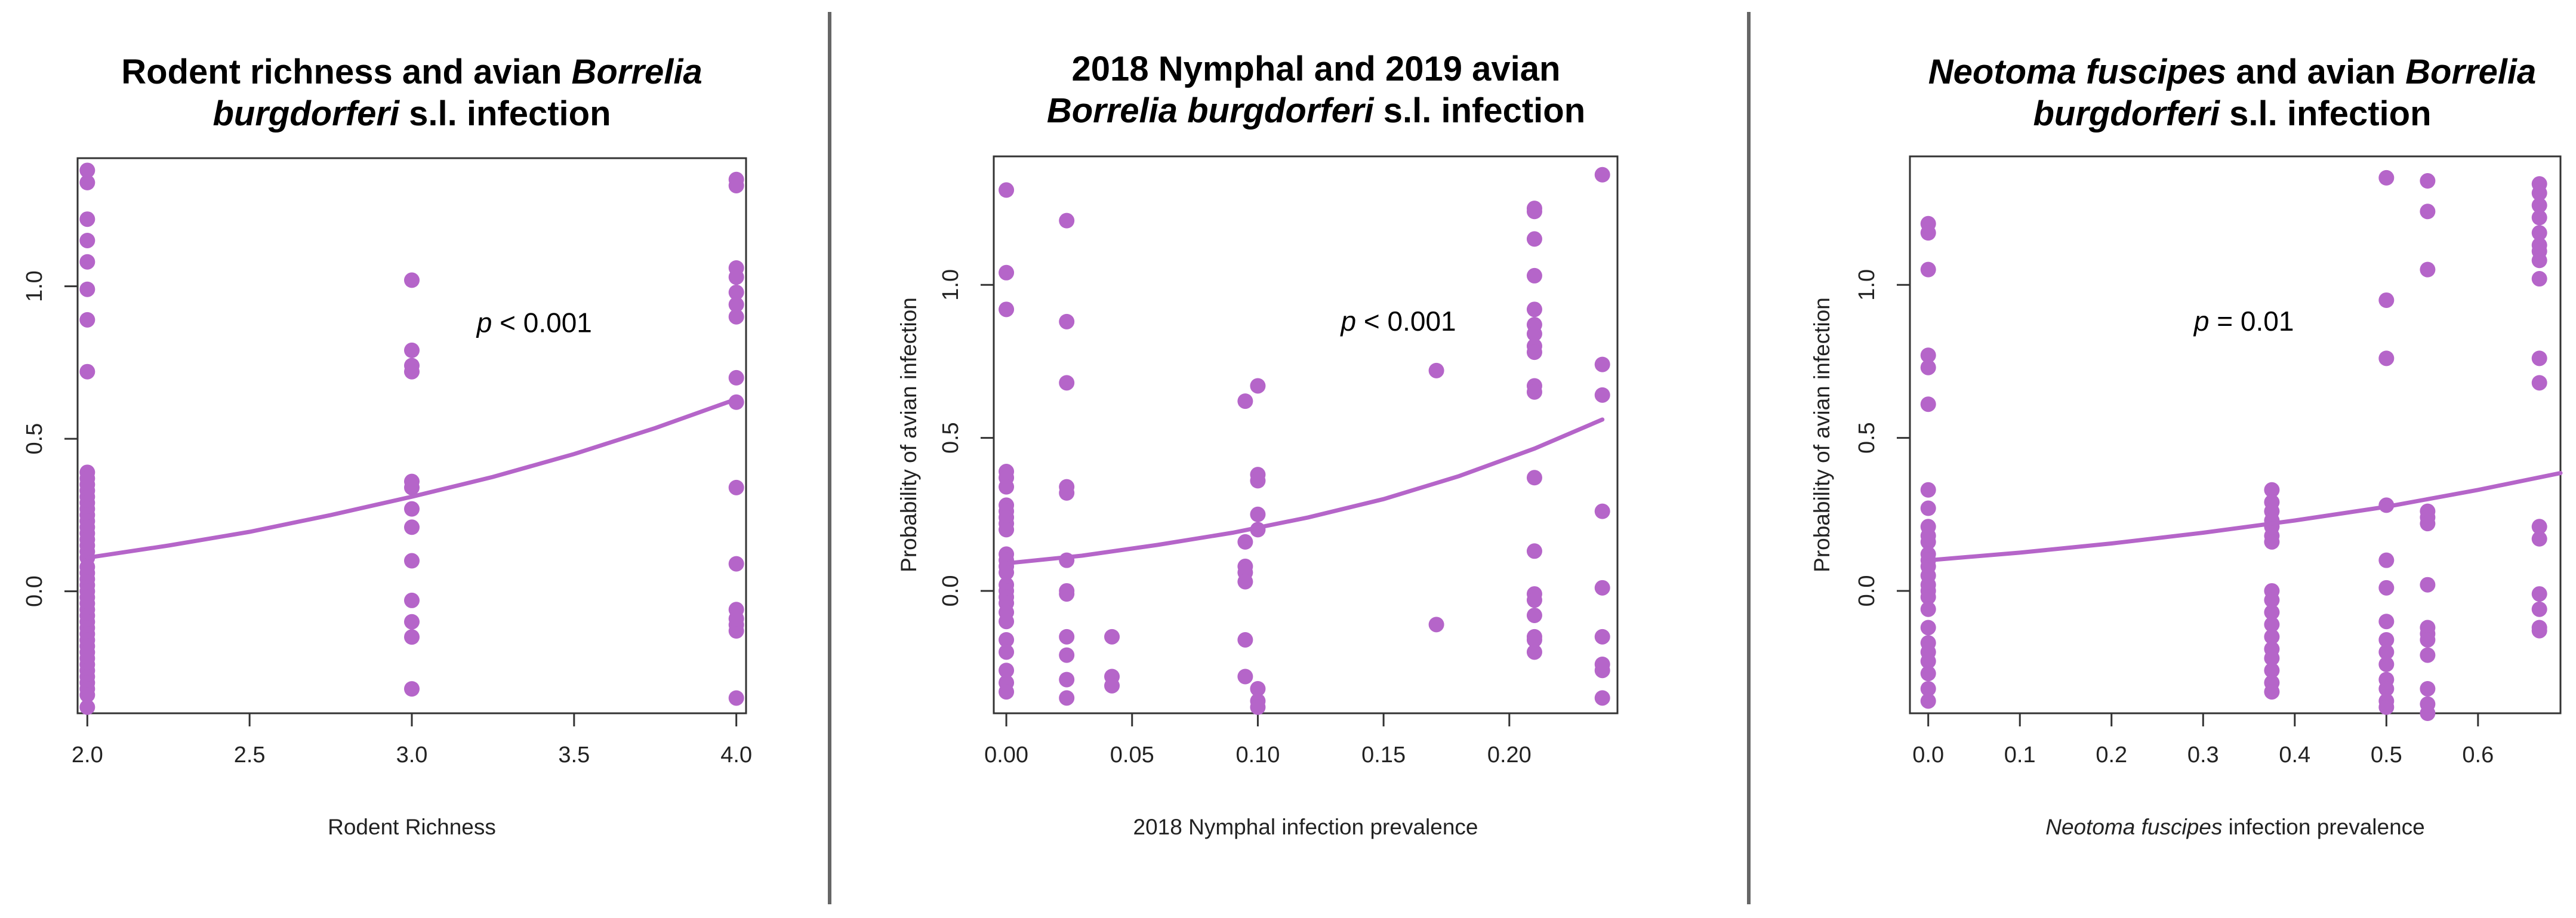 Image resolution: width=2576 pixels, height=918 pixels. I want to click on x-tick-label: 0.05, so click(1132, 755).